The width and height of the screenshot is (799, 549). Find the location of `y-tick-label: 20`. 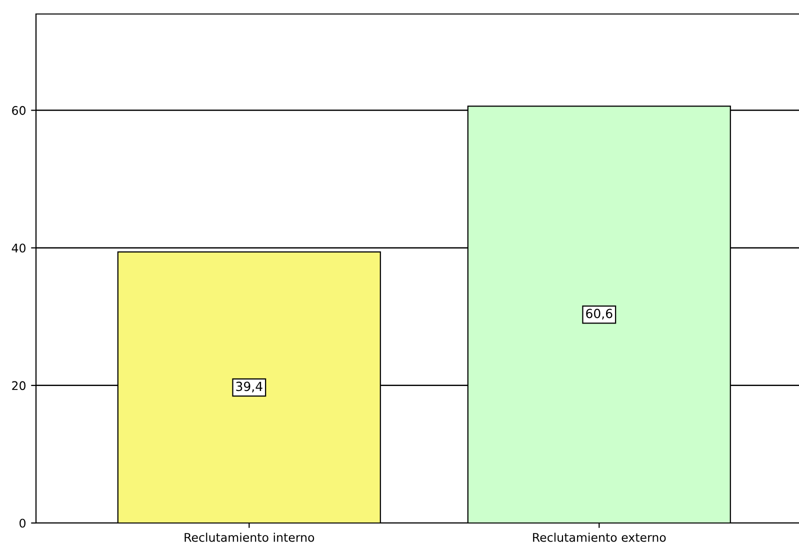

y-tick-label: 20 is located at coordinates (19, 385).